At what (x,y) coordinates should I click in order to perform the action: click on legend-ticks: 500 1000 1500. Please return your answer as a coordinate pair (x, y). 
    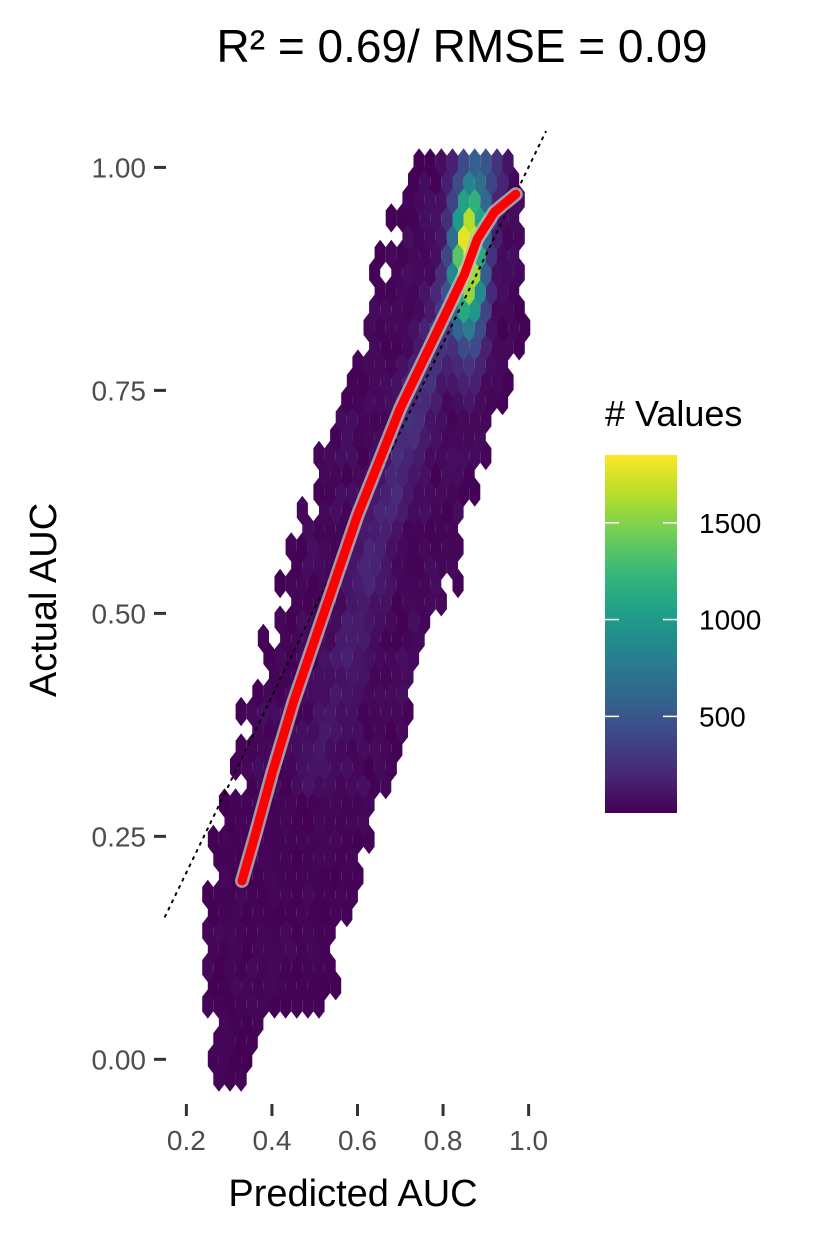
    Looking at the image, I should click on (683, 620).